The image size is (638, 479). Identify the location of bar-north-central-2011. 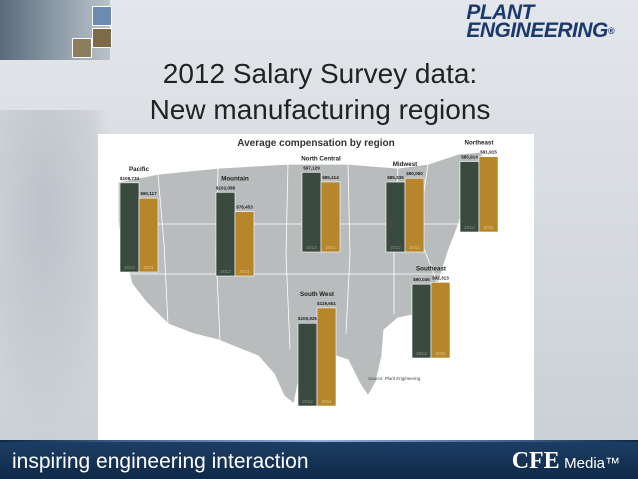
(330, 217).